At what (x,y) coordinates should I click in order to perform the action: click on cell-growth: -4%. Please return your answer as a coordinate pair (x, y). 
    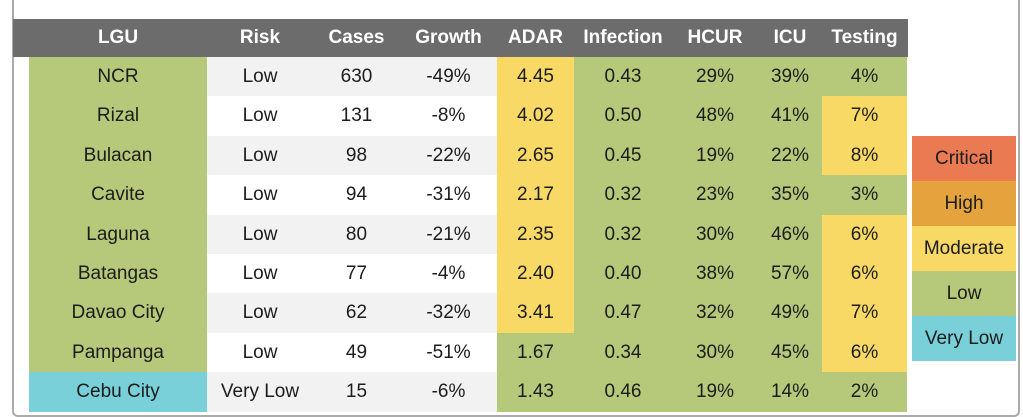
    Looking at the image, I should click on (448, 274).